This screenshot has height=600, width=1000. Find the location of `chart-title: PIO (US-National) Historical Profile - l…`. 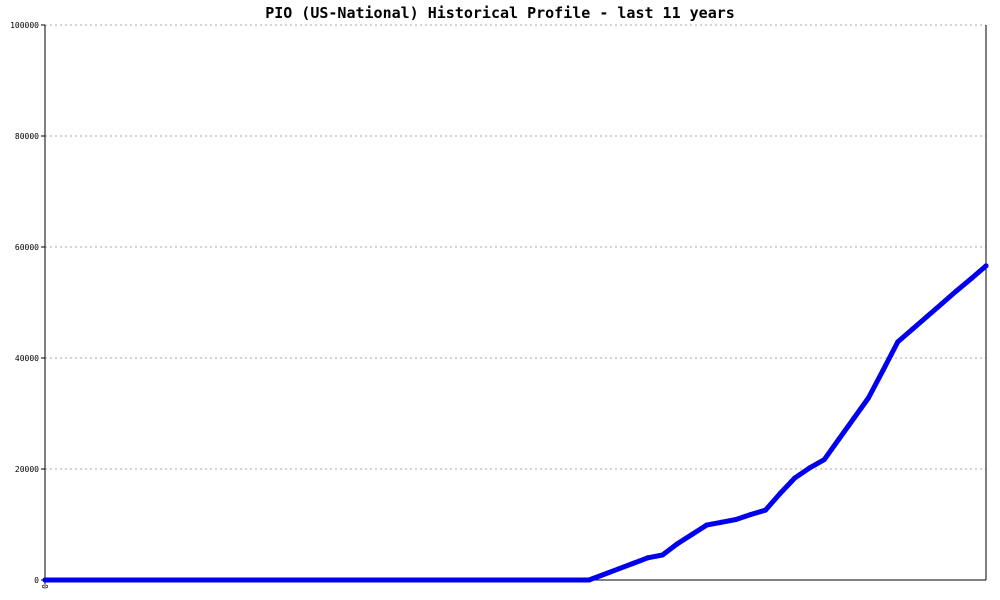

chart-title: PIO (US-National) Historical Profile - l… is located at coordinates (500, 13).